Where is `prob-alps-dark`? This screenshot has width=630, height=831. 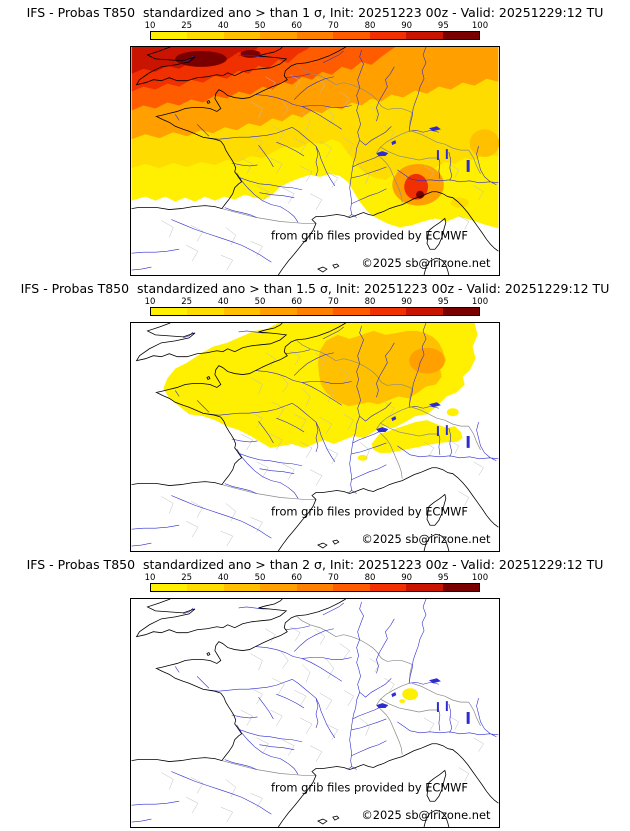 prob-alps-dark is located at coordinates (420, 194).